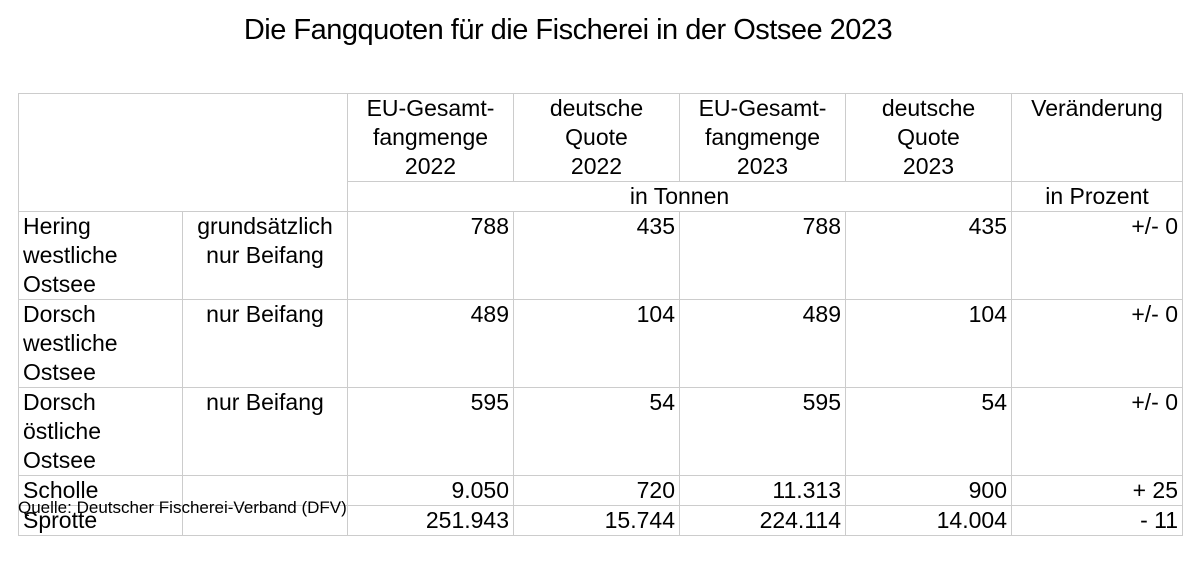 This screenshot has width=1200, height=569. What do you see at coordinates (100, 520) in the screenshot?
I see `species-cell: Sprotte` at bounding box center [100, 520].